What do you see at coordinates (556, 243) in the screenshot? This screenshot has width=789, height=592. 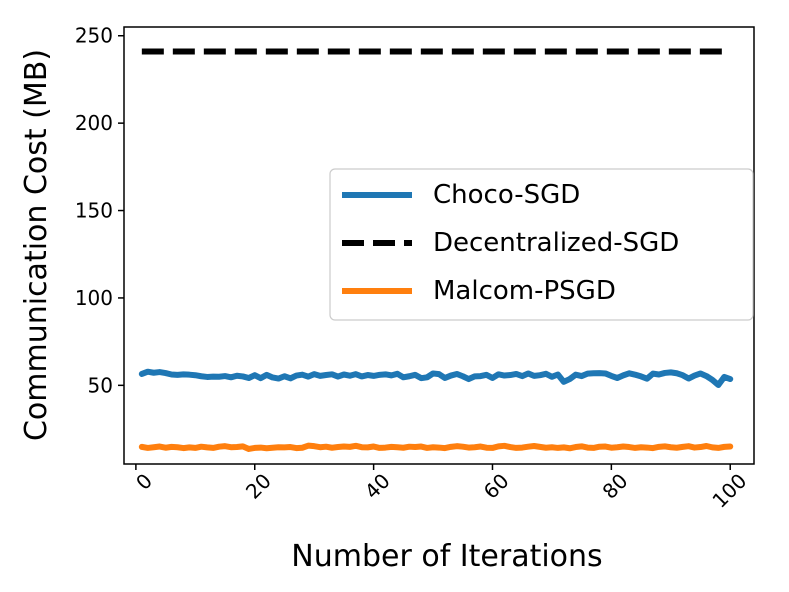 I see `legend-label: Decentralized-SGD` at bounding box center [556, 243].